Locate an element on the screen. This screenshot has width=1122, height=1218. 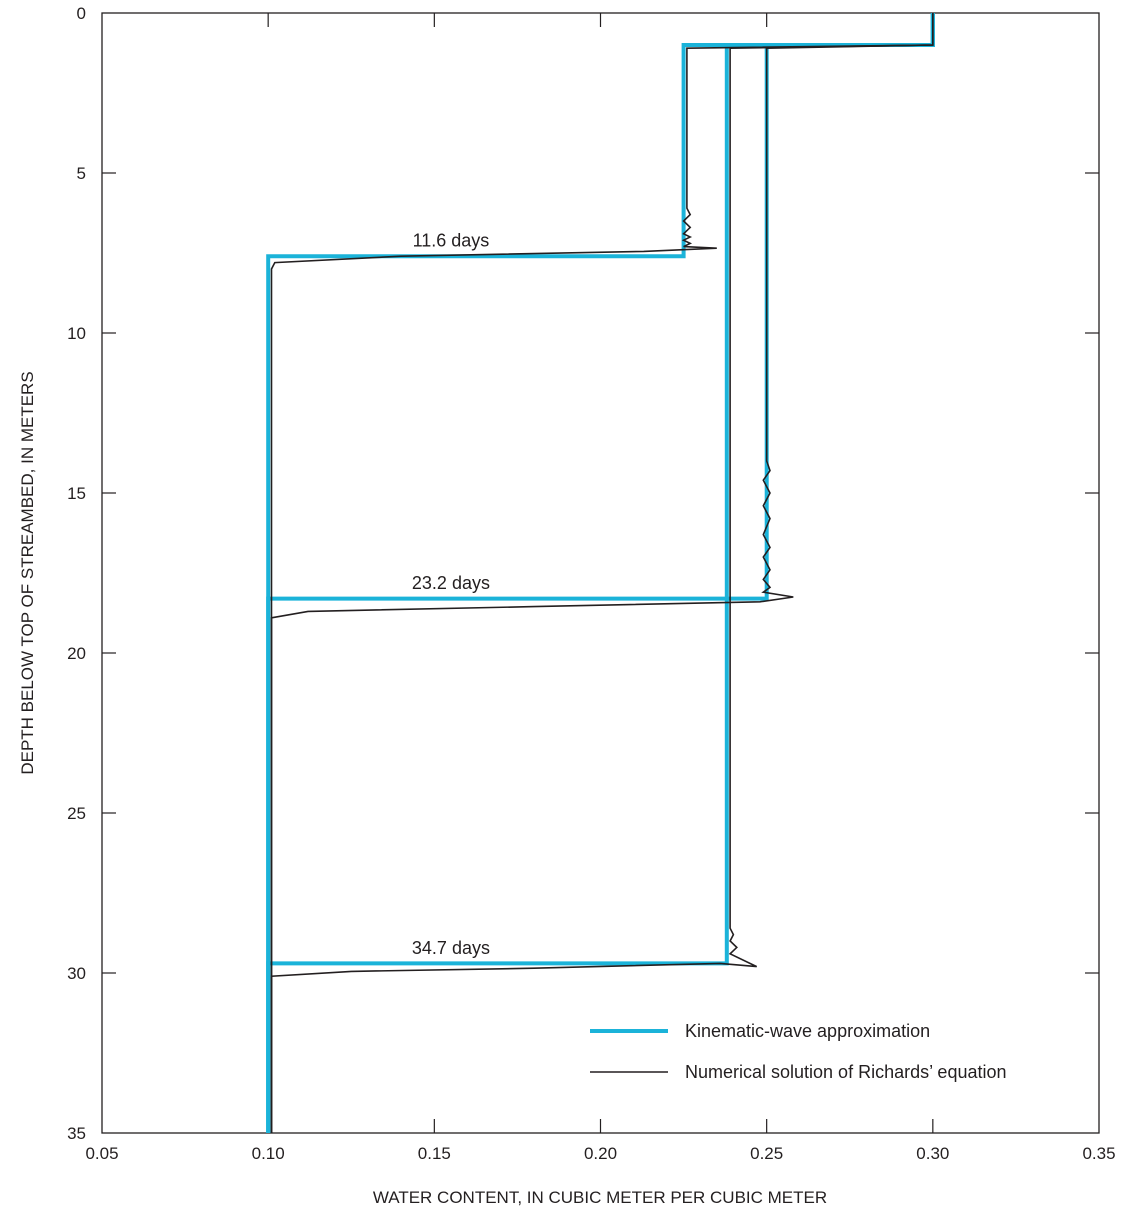
time-label: 11.6 days is located at coordinates (451, 241).